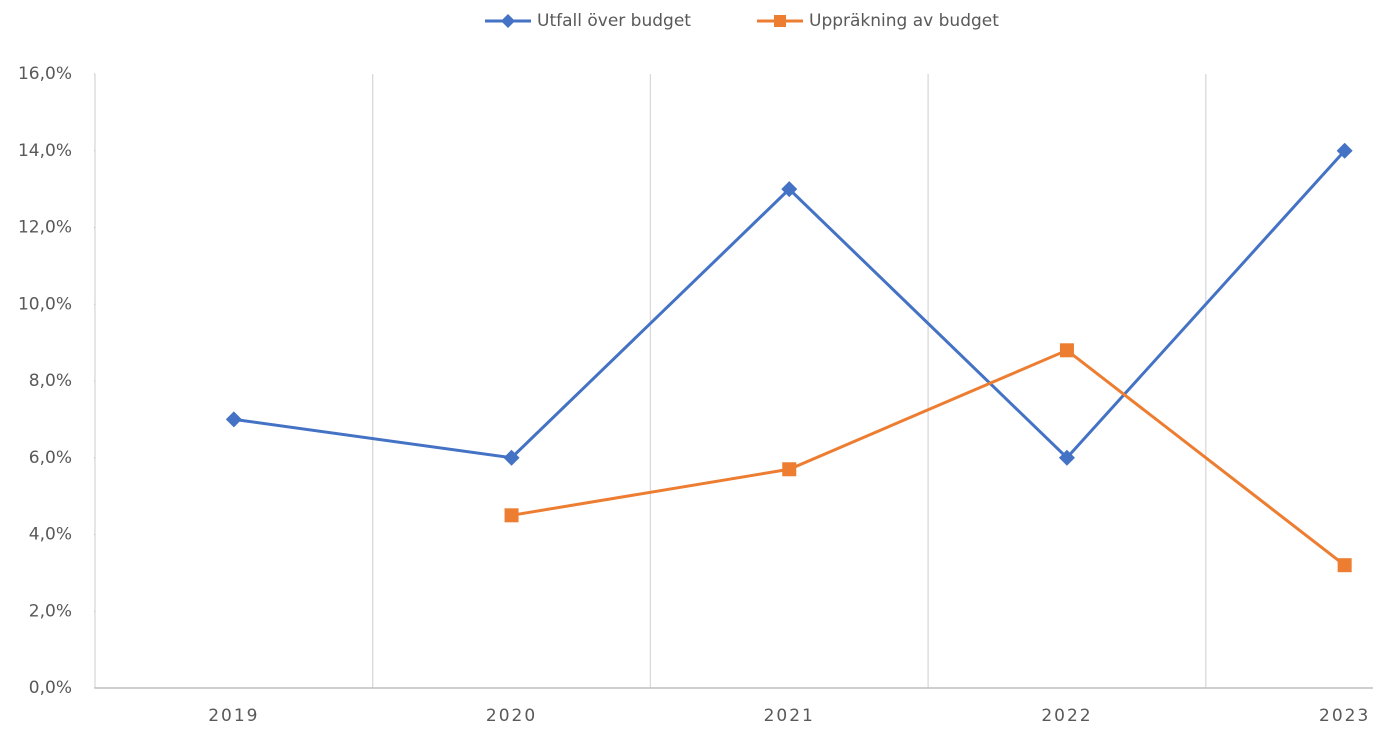 The height and width of the screenshot is (732, 1373). Describe the element at coordinates (50, 535) in the screenshot. I see `y-tick-label: 4,0%` at that location.